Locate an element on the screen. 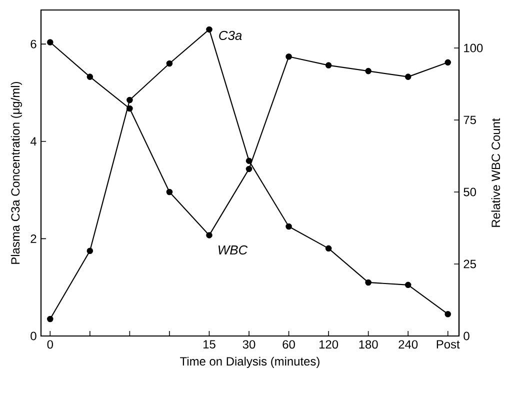  x-tick-label: 240 is located at coordinates (408, 344).